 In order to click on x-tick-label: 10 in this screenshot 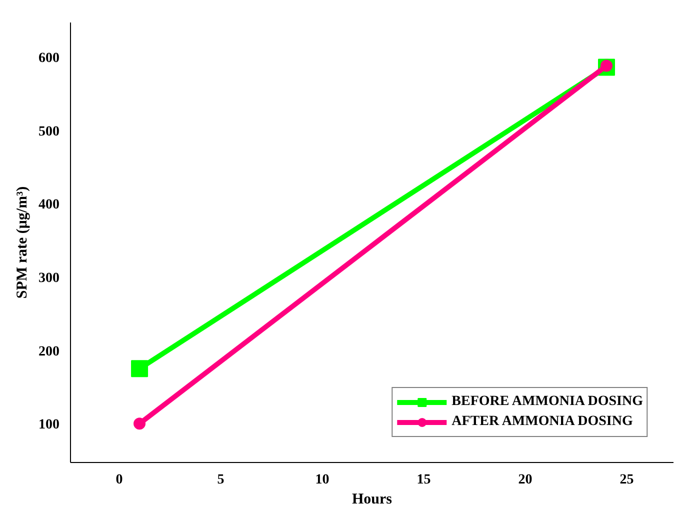, I will do `click(322, 480)`.